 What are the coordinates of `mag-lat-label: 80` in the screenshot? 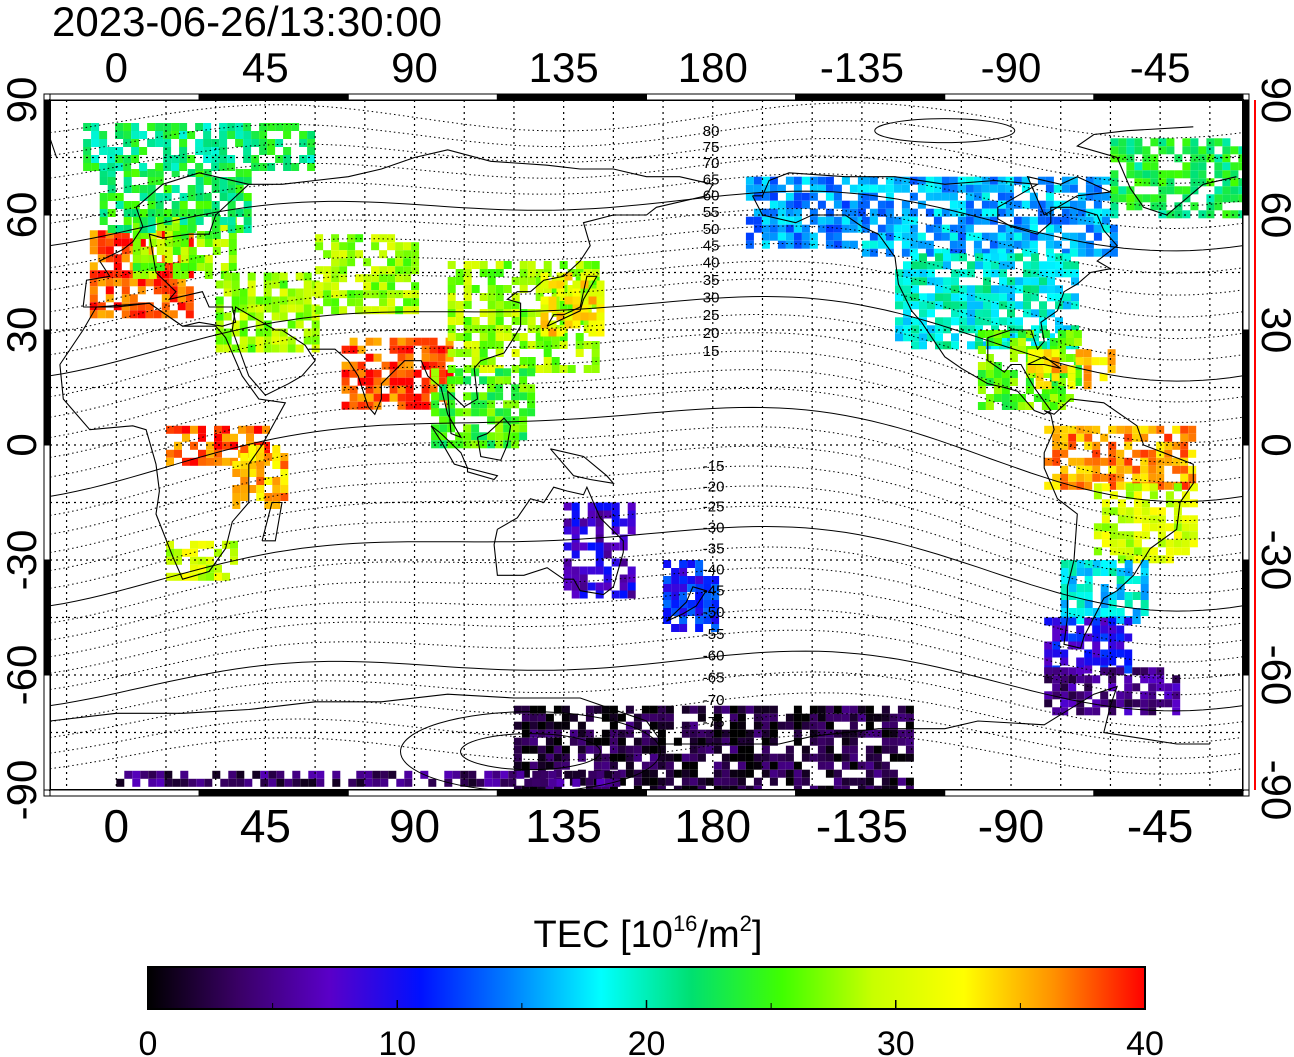 It's located at (711, 131).